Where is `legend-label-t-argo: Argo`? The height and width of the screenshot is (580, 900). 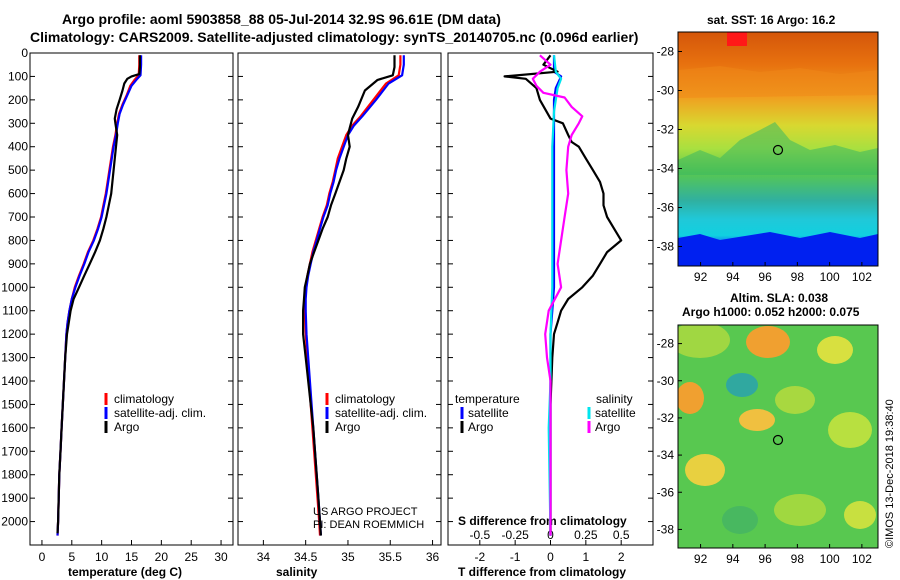 legend-label-t-argo: Argo is located at coordinates (481, 427).